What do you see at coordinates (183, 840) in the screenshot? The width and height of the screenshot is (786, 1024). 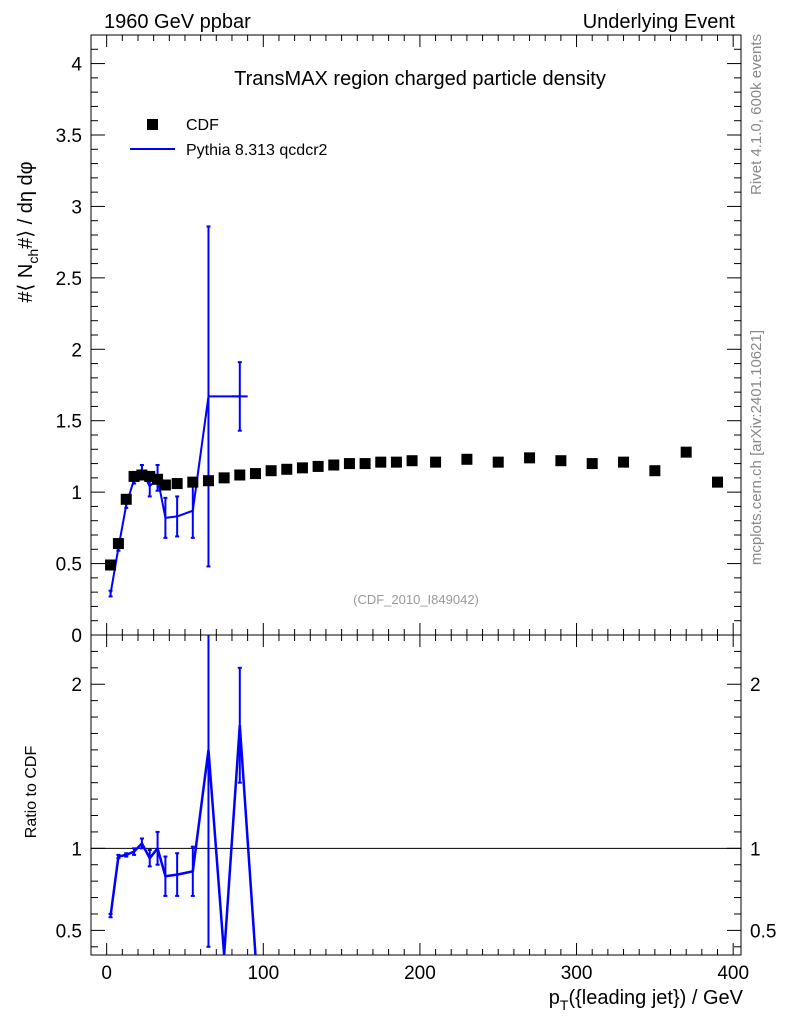 I see `ratio-line` at bounding box center [183, 840].